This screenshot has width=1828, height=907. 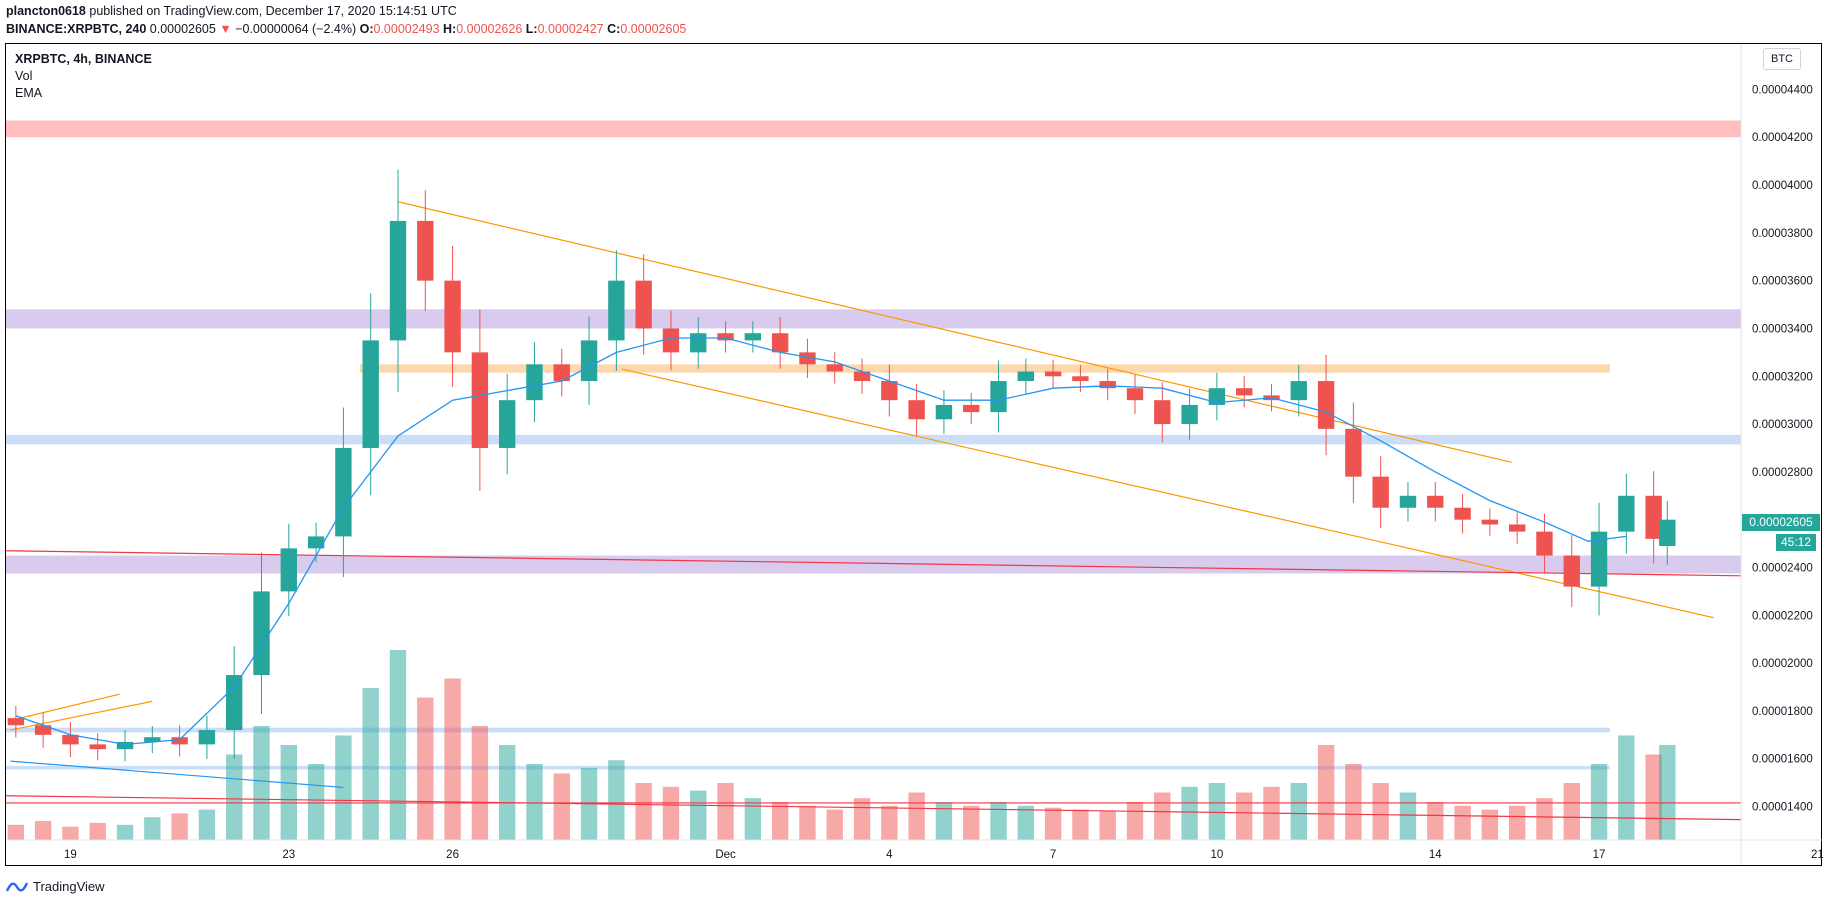 What do you see at coordinates (1599, 855) in the screenshot?
I see `time-tick-label: 17` at bounding box center [1599, 855].